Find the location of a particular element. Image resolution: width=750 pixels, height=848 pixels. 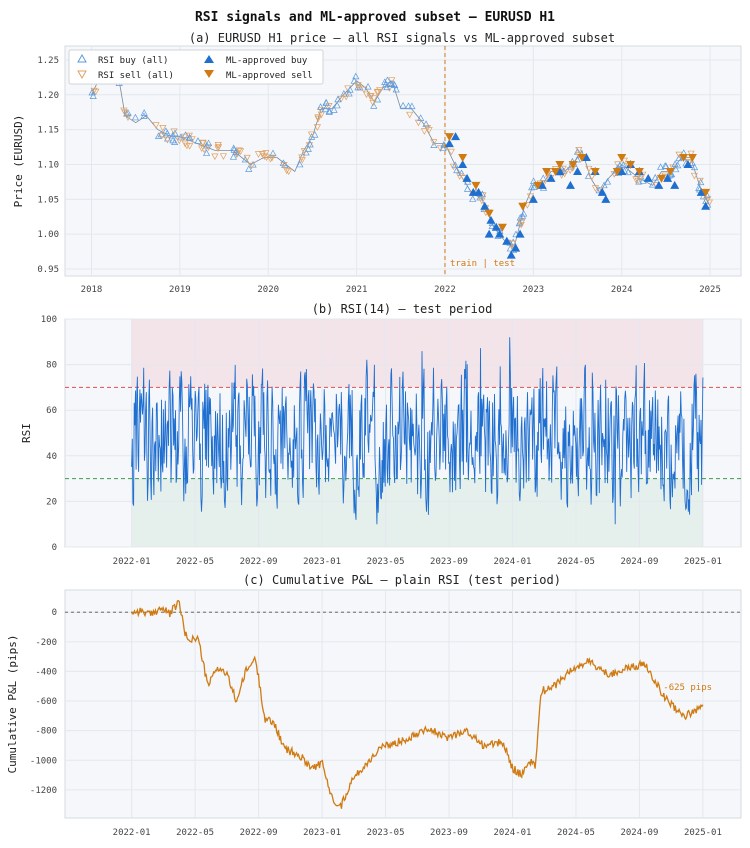

price-x-tick-label: 2025 is located at coordinates (710, 290).